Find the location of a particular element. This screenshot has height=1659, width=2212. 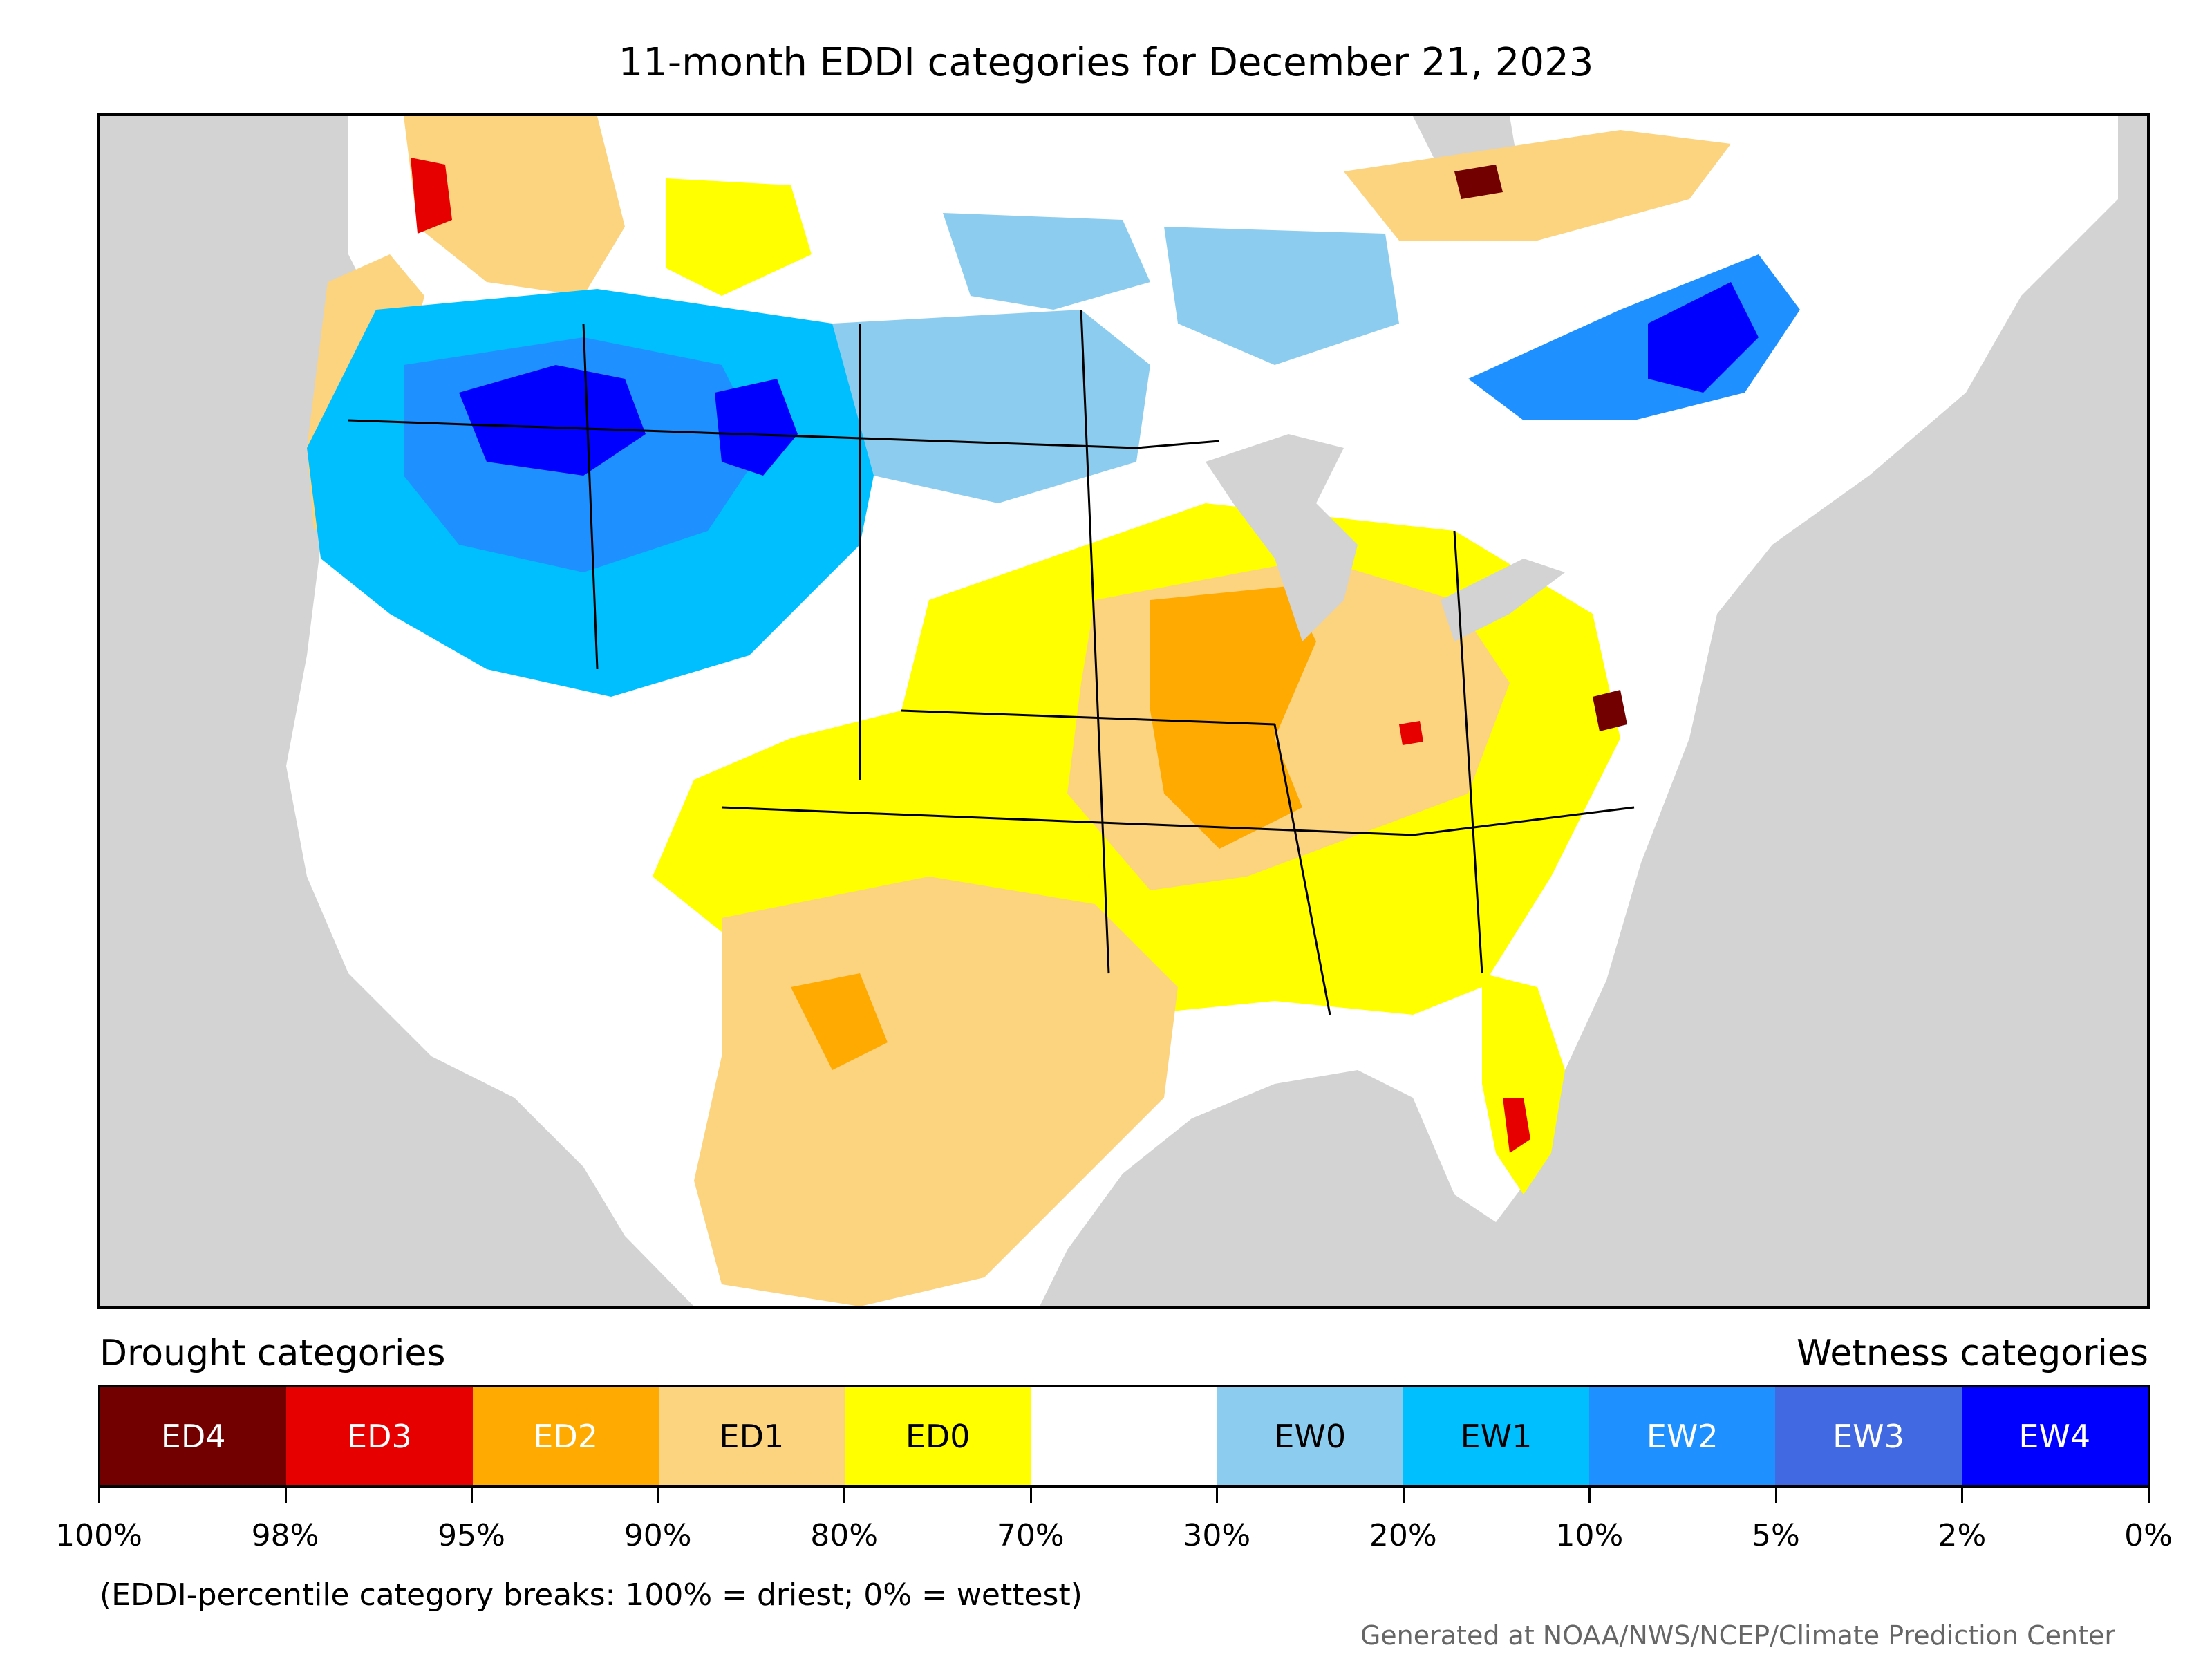

tick-label: 90% is located at coordinates (658, 1535).